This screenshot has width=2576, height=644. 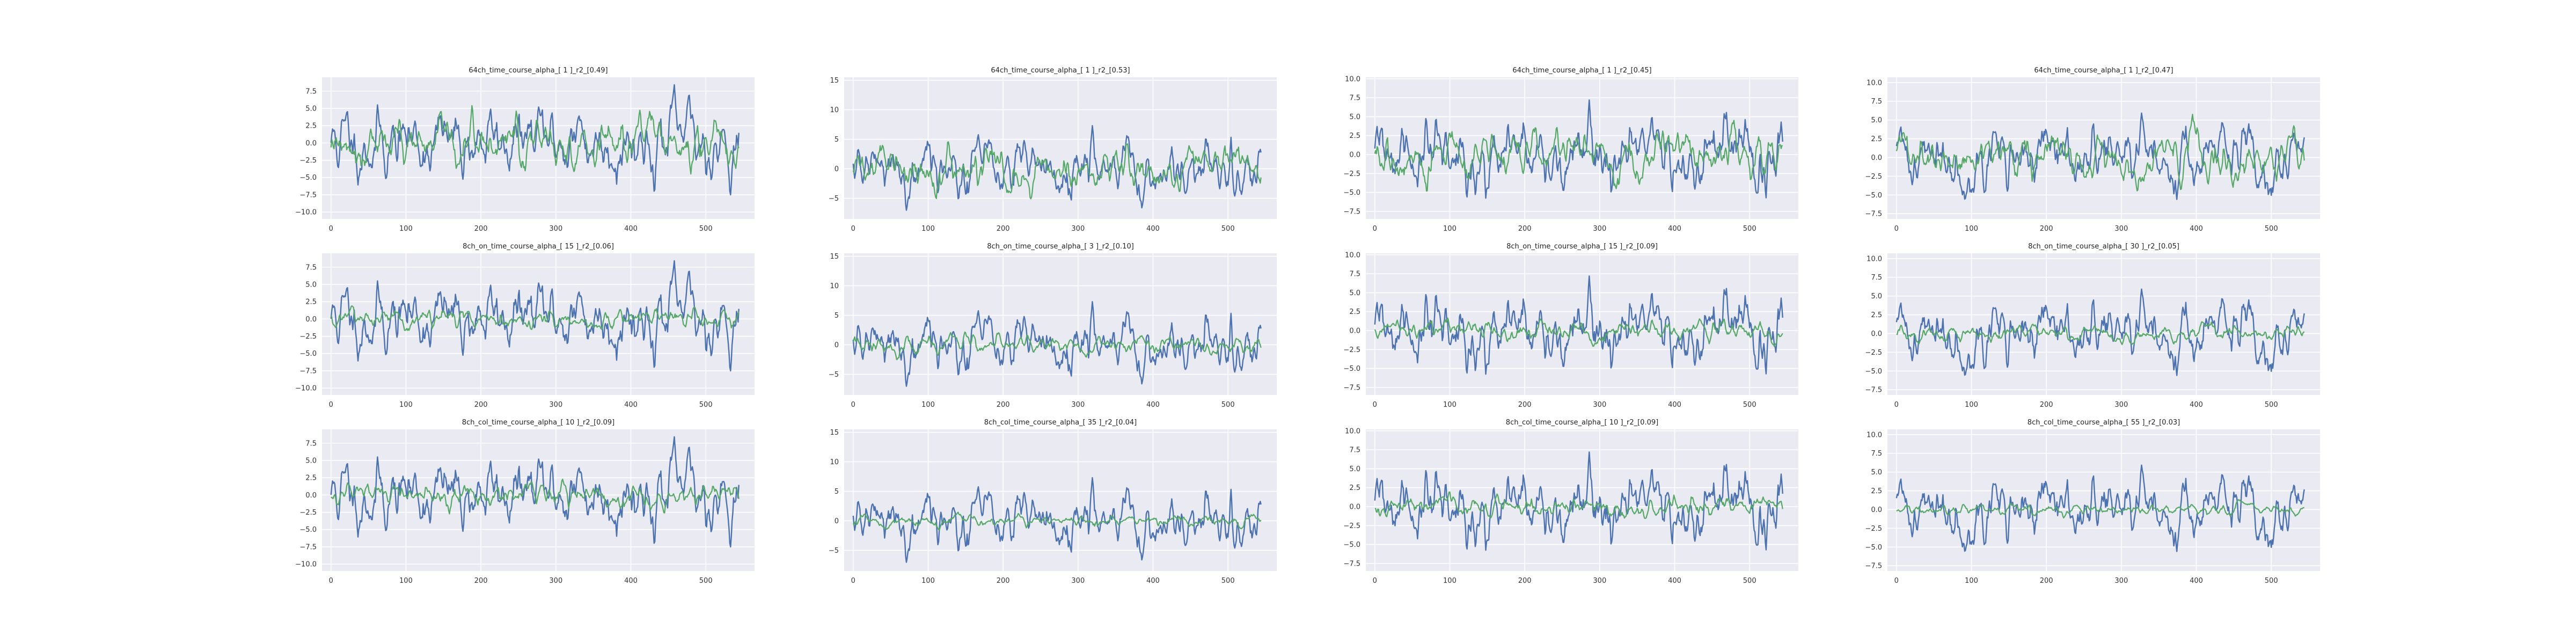 I want to click on subplot-title: 8ch_on_time_course_alpha_[ 3 ]_r2_[0.10], so click(x=1060, y=247).